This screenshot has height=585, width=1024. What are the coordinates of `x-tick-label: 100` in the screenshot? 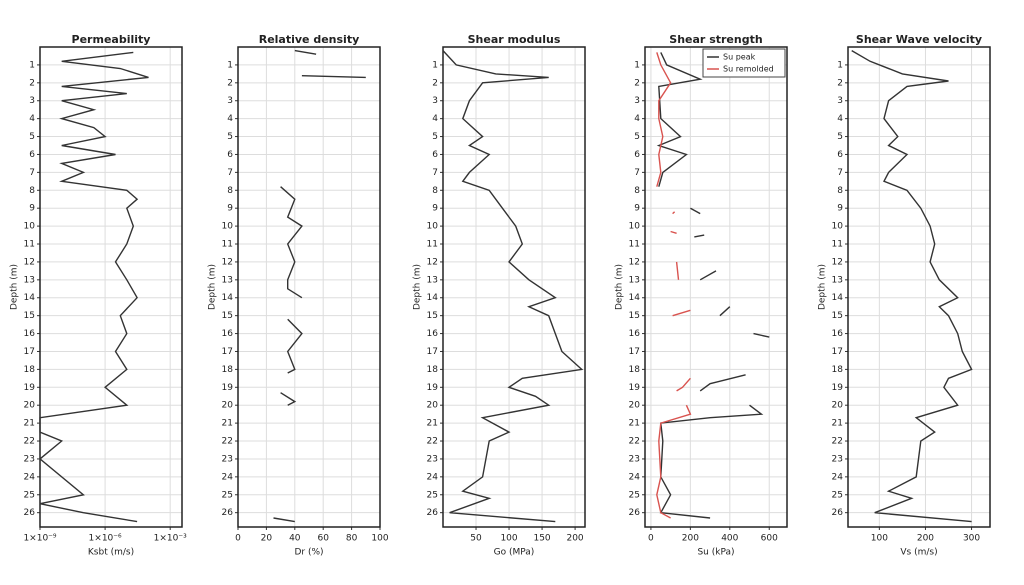 It's located at (508, 539).